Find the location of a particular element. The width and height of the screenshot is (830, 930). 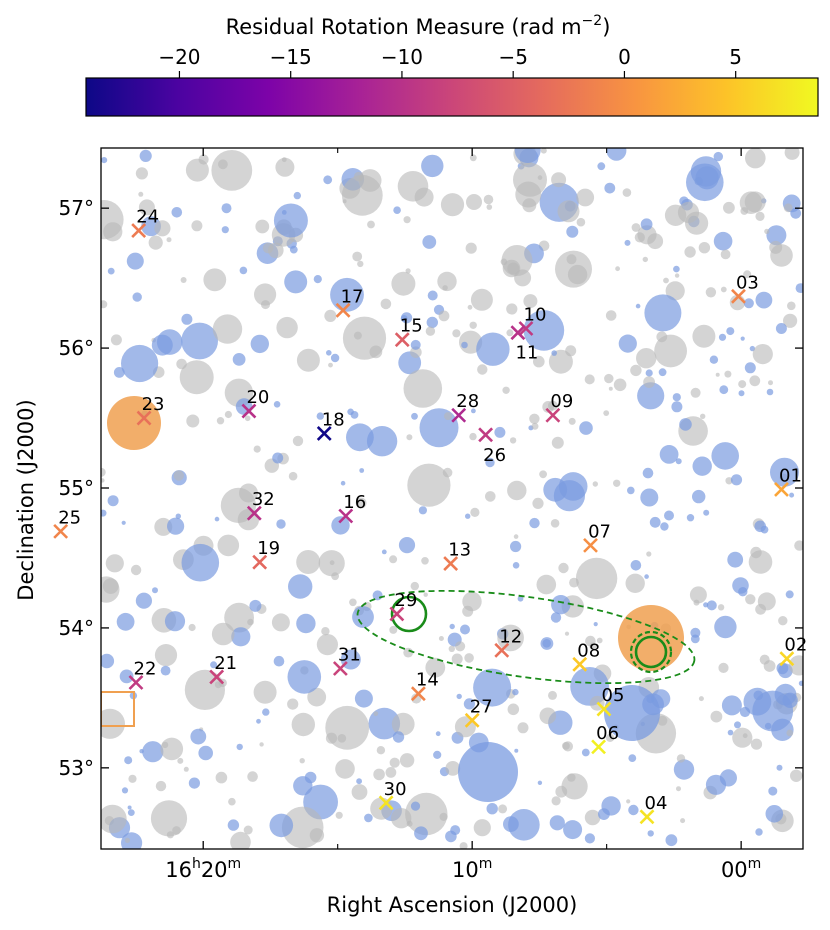

rm-source-label-04: 04 is located at coordinates (656, 803).